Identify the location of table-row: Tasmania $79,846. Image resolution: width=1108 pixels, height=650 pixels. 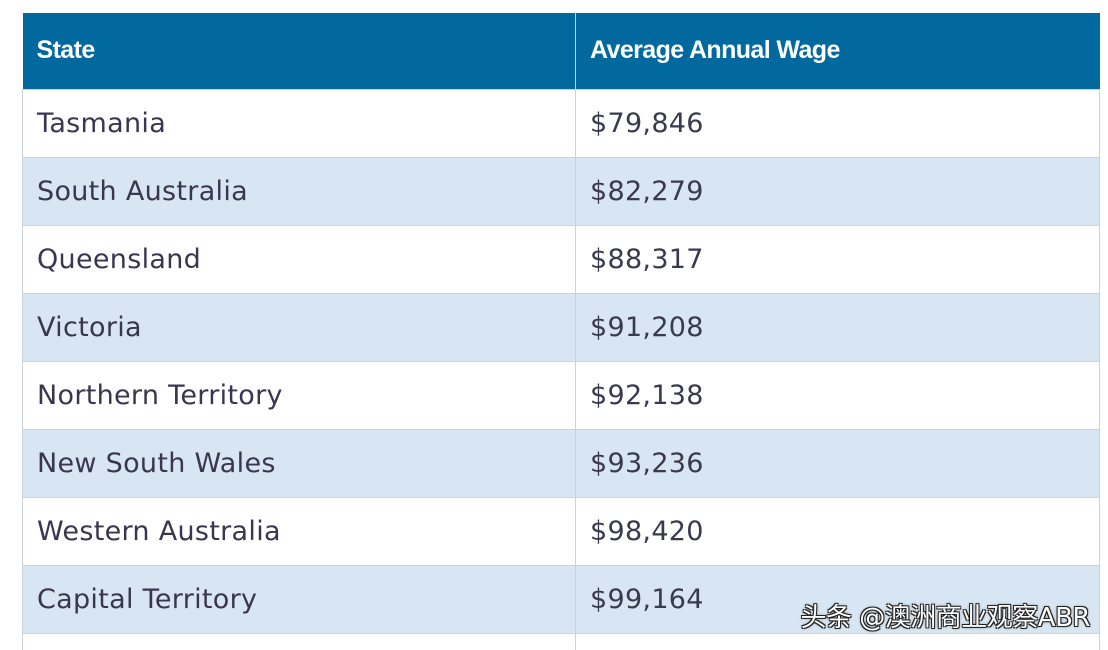
(561, 123).